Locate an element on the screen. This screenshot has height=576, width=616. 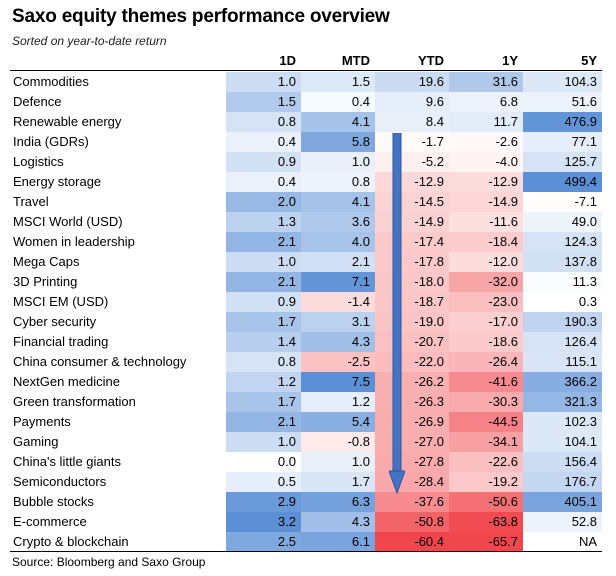
theme-name: NextGen medicine is located at coordinates (66, 381).